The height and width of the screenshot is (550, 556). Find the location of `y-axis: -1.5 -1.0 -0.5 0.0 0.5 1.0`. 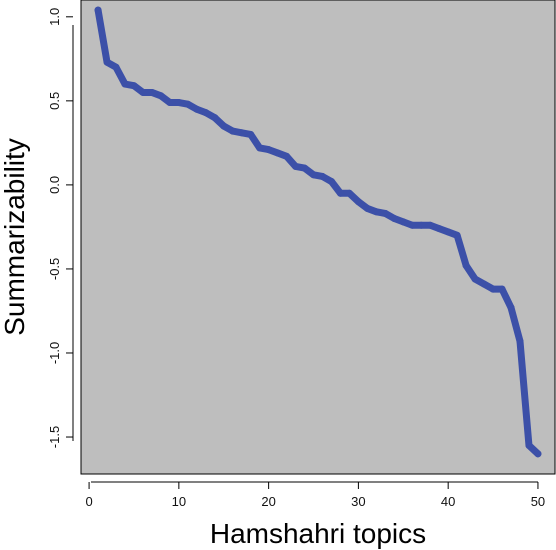

y-axis: -1.5 -1.0 -0.5 0.0 0.5 1.0 is located at coordinates (60, 228).